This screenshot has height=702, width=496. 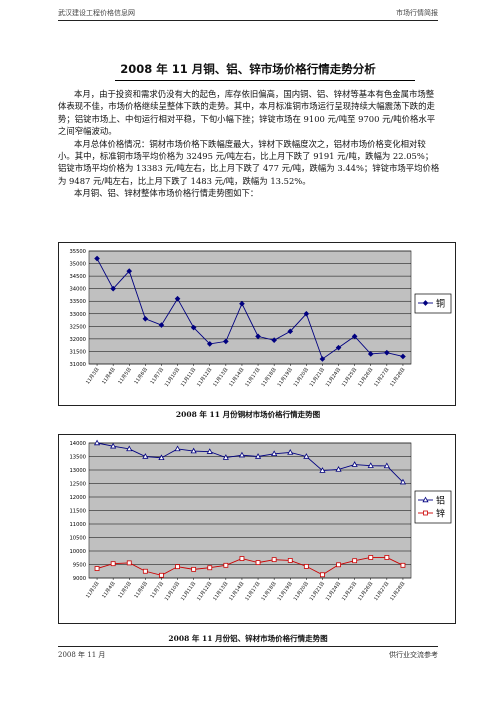 I want to click on x-tick-label: 11月13日, so click(x=220, y=591).